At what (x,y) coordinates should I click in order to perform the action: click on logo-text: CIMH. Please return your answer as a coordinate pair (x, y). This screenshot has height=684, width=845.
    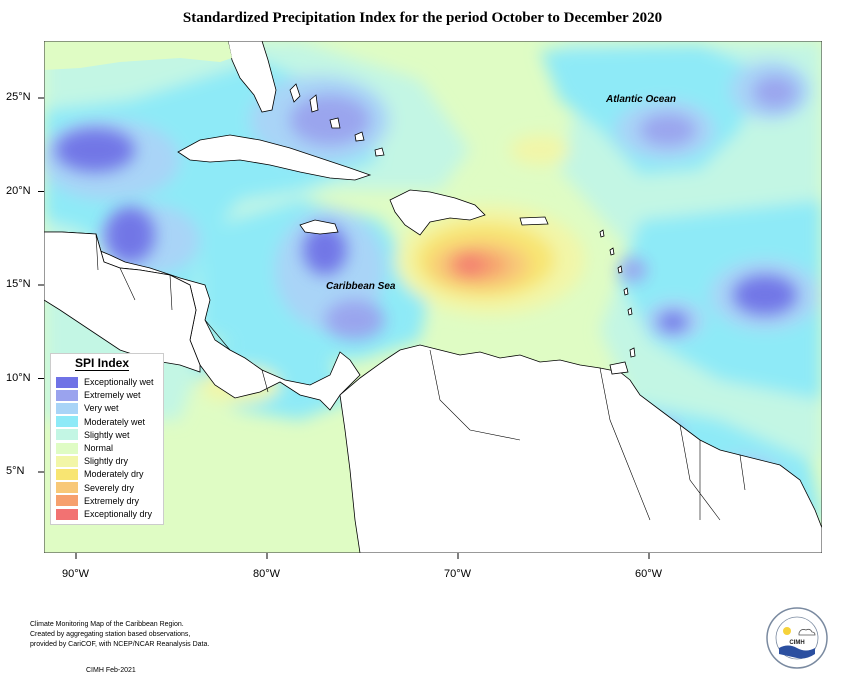
    Looking at the image, I should click on (796, 643).